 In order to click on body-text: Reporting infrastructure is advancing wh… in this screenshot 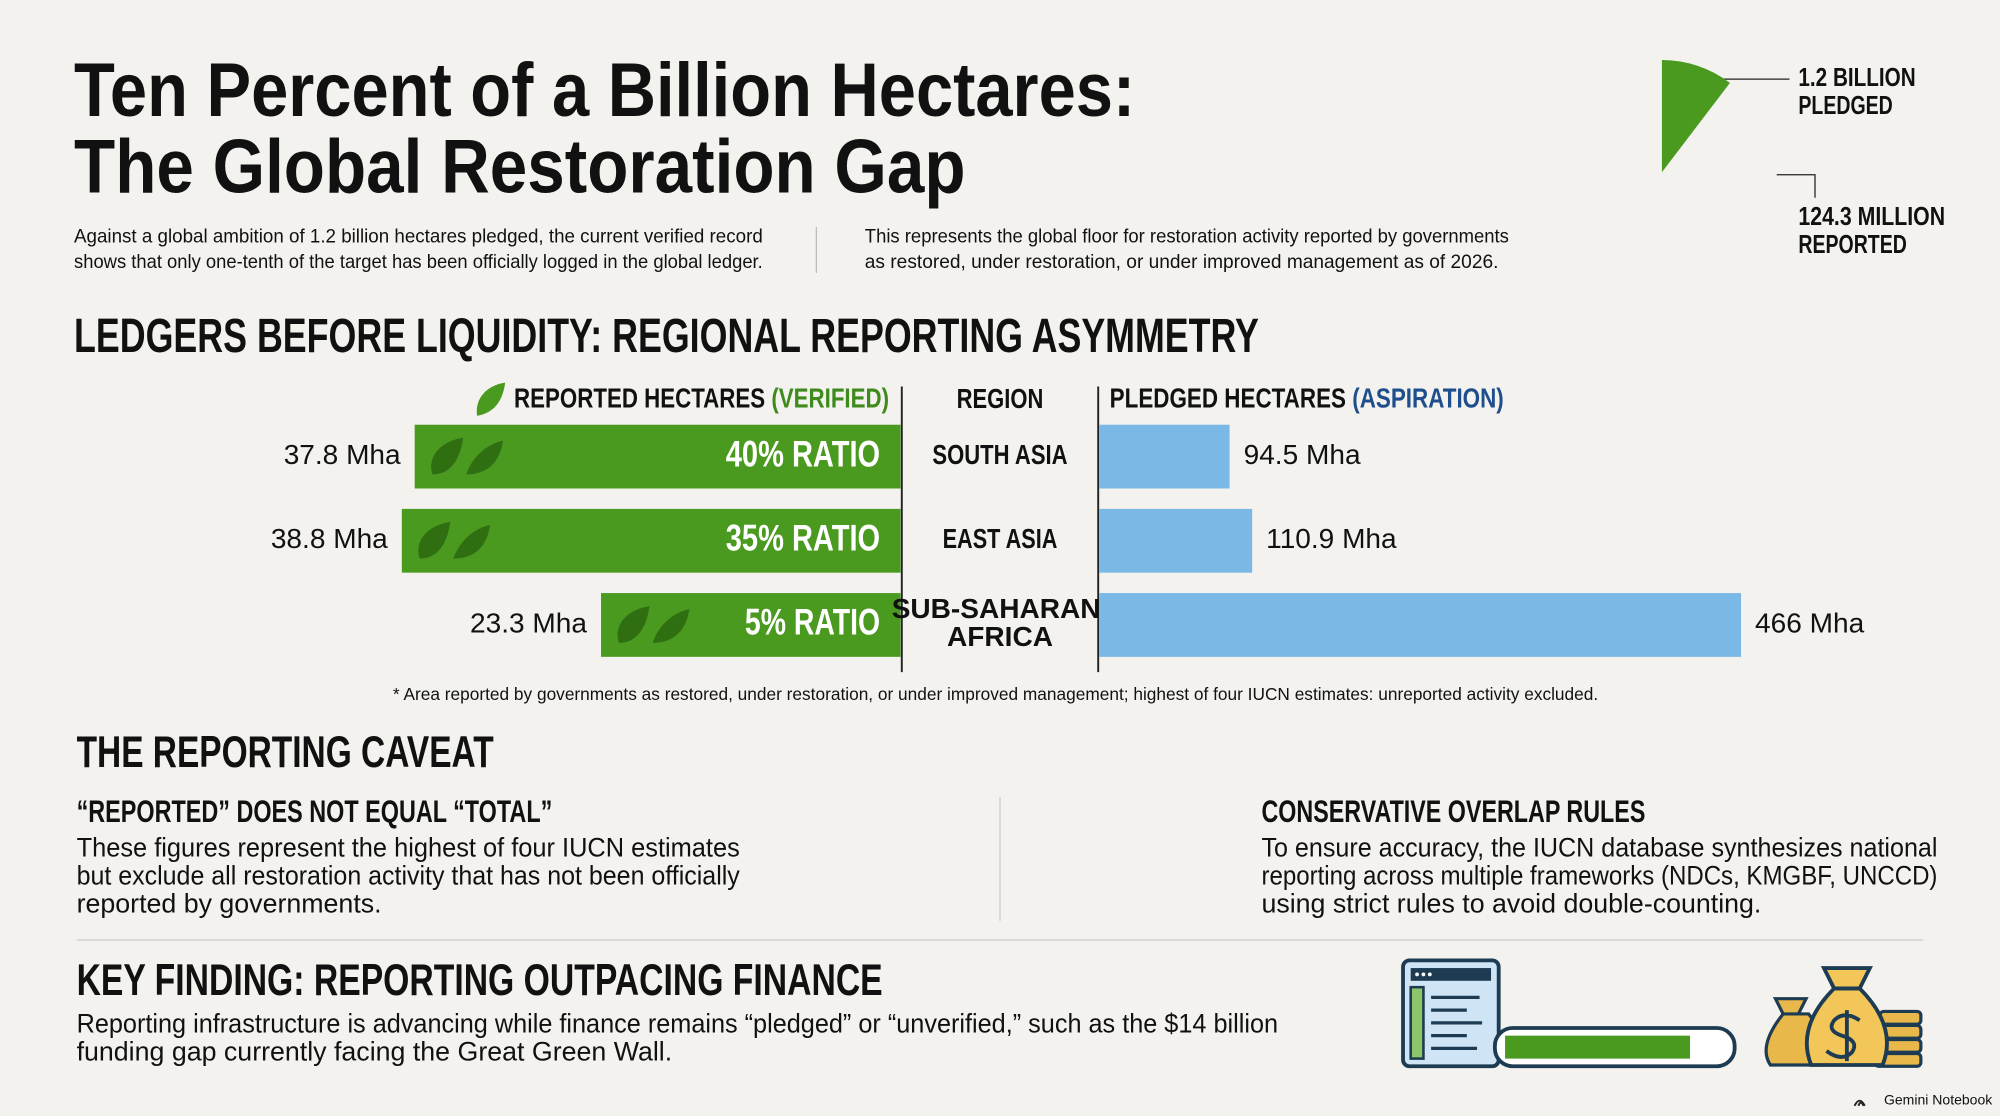, I will do `click(677, 1024)`.